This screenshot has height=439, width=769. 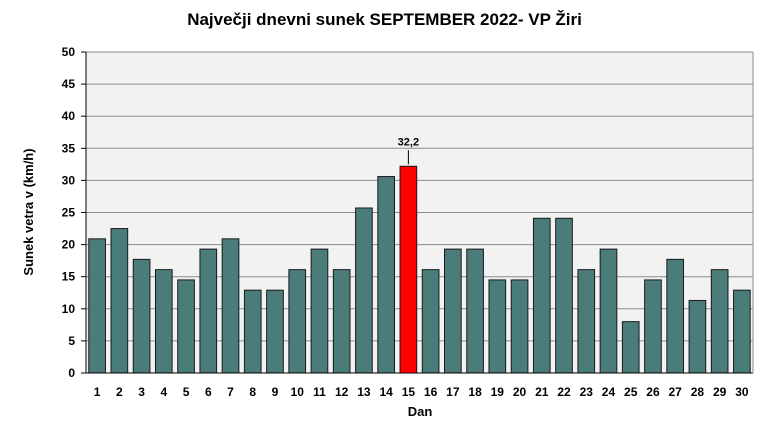 What do you see at coordinates (720, 392) in the screenshot?
I see `x-tick-label: 29` at bounding box center [720, 392].